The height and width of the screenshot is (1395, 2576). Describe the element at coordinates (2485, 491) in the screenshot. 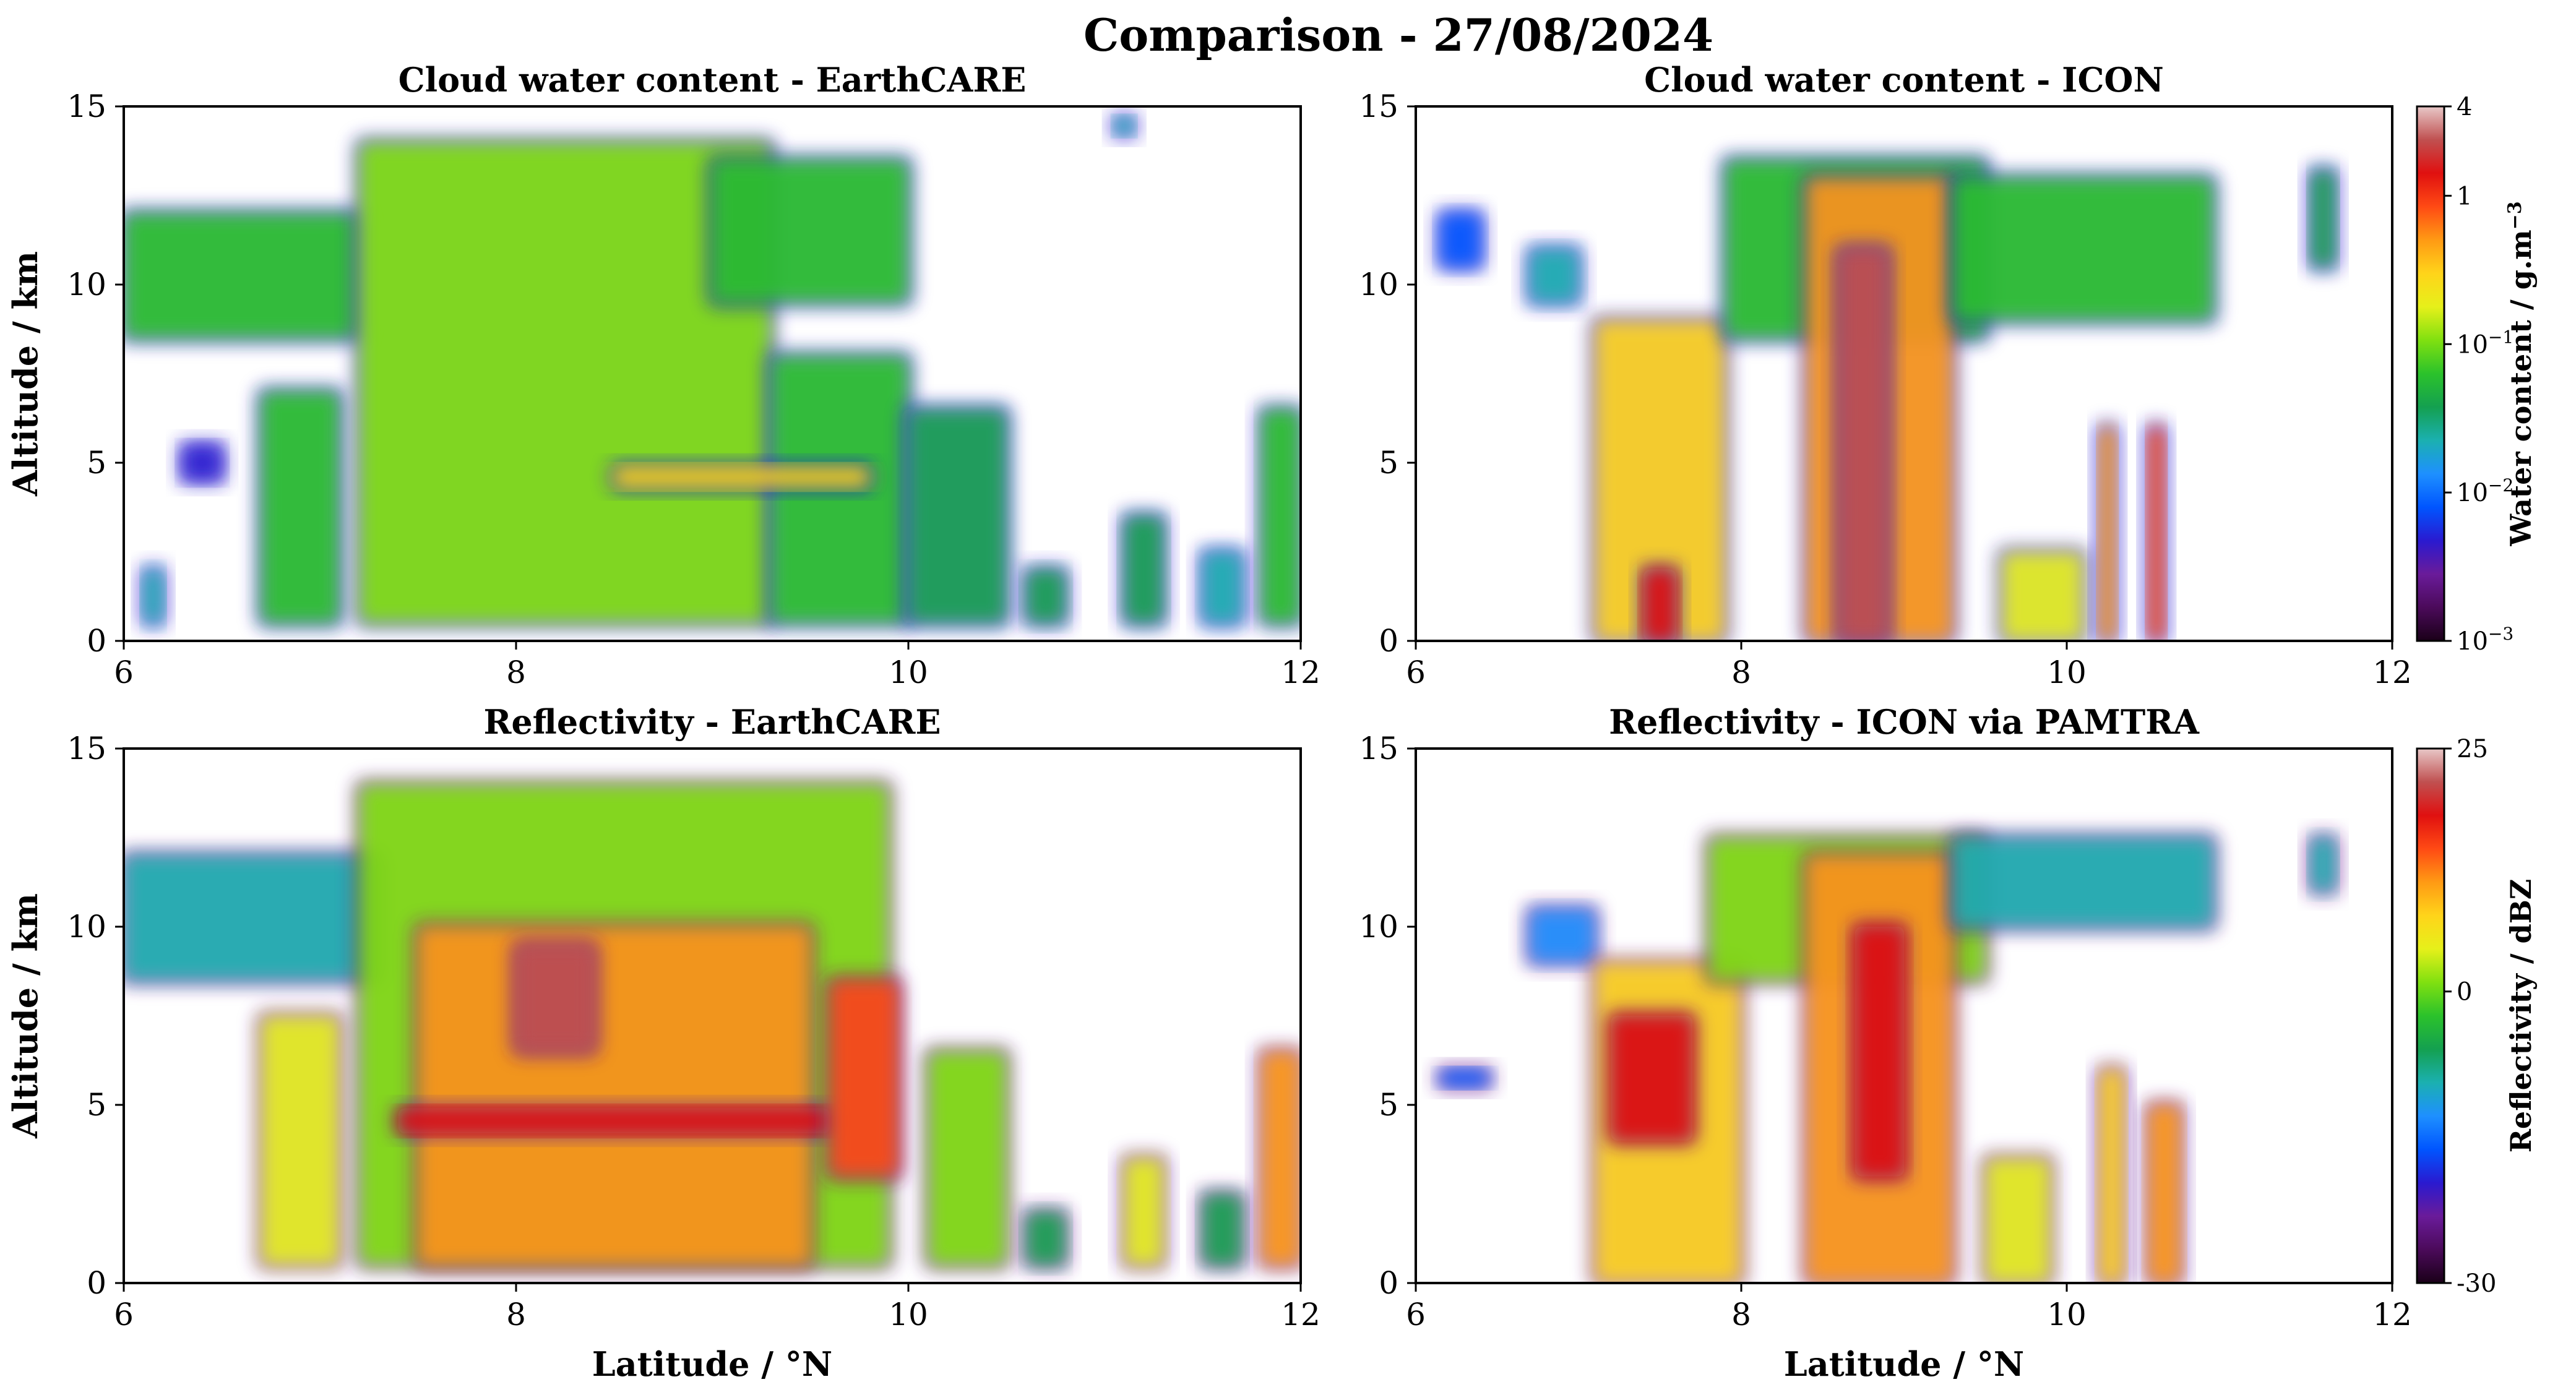

I see `colorbar-tick-label: 10⁻²` at that location.